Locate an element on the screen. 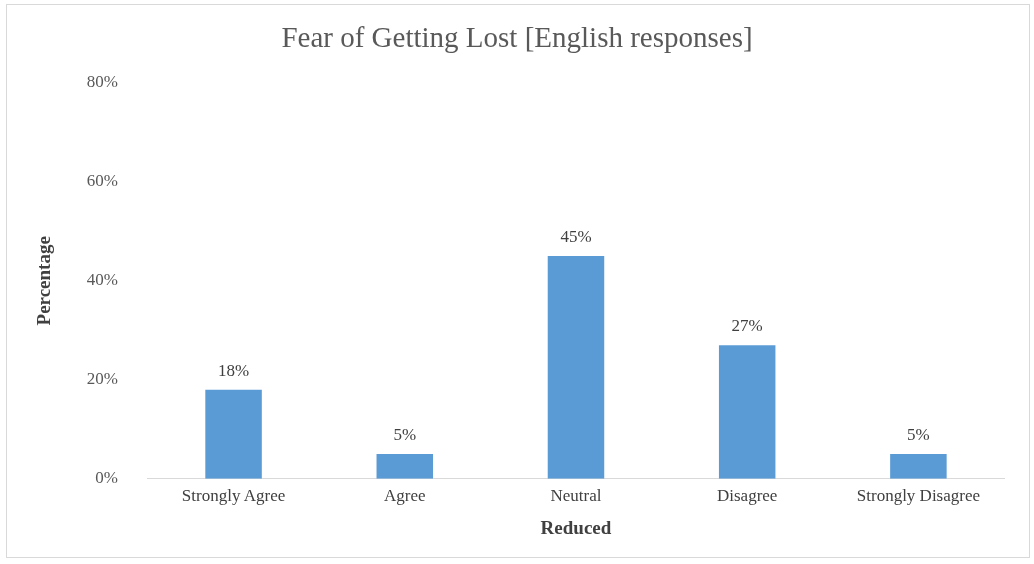 Image resolution: width=1034 pixels, height=564 pixels. data-label: 45% is located at coordinates (576, 237).